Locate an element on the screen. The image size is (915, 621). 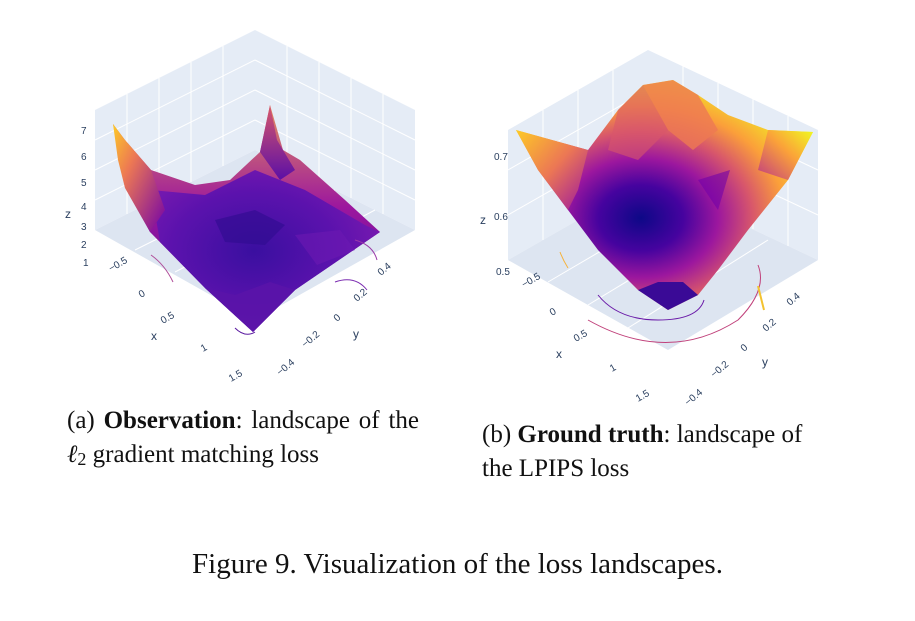
svg-text: 3 is located at coordinates (84, 227).